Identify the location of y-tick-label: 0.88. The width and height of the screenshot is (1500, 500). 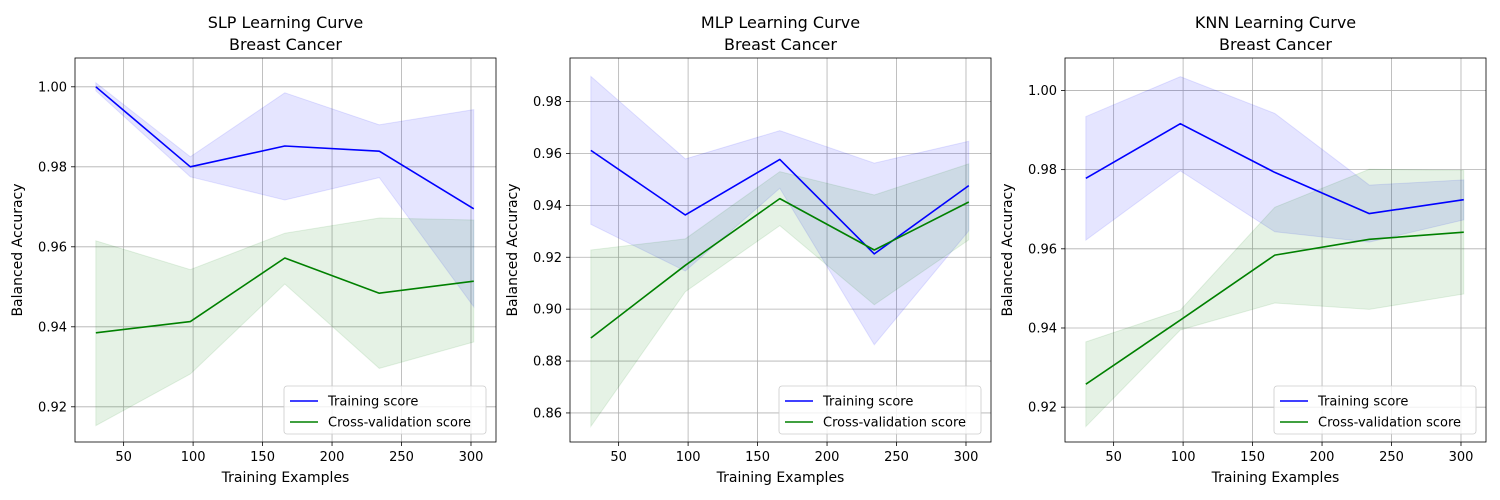
(547, 362).